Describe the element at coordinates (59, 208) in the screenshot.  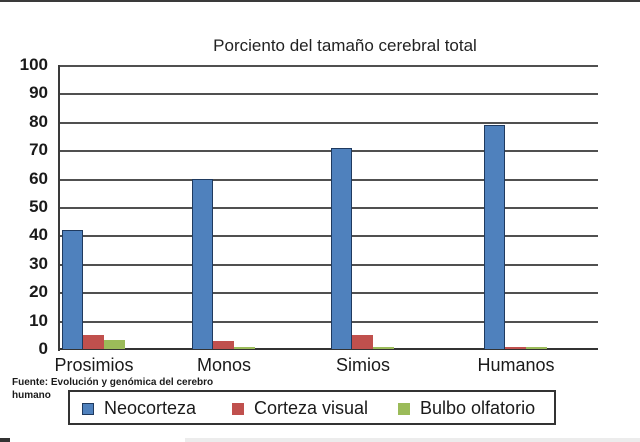
I see `y-axis-line` at that location.